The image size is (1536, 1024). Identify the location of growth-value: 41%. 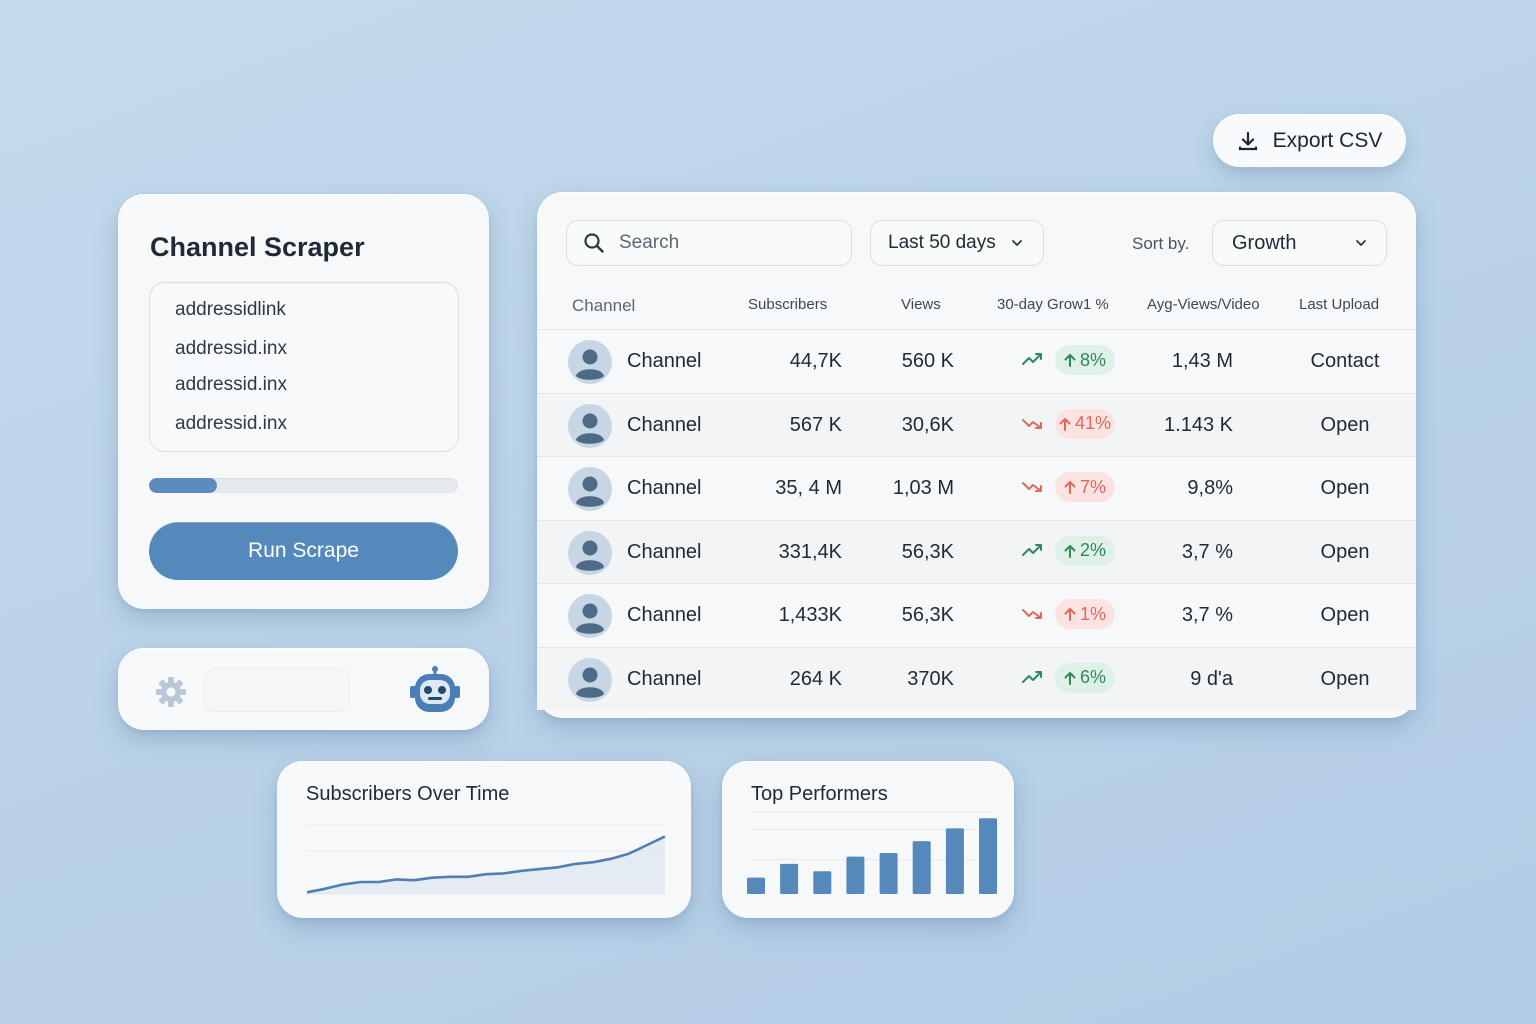
(1093, 423).